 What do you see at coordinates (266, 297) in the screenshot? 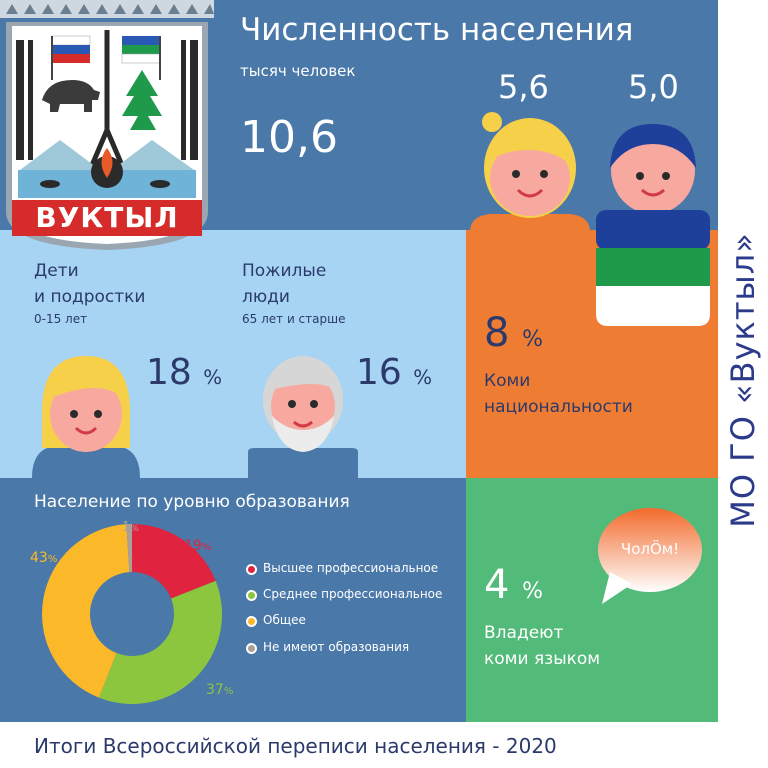
I see `elderly-label-line2: люди` at bounding box center [266, 297].